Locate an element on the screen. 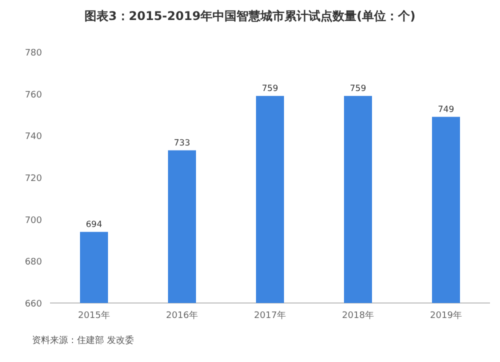 This screenshot has width=500, height=362. y-tick-label: 660 is located at coordinates (33, 305).